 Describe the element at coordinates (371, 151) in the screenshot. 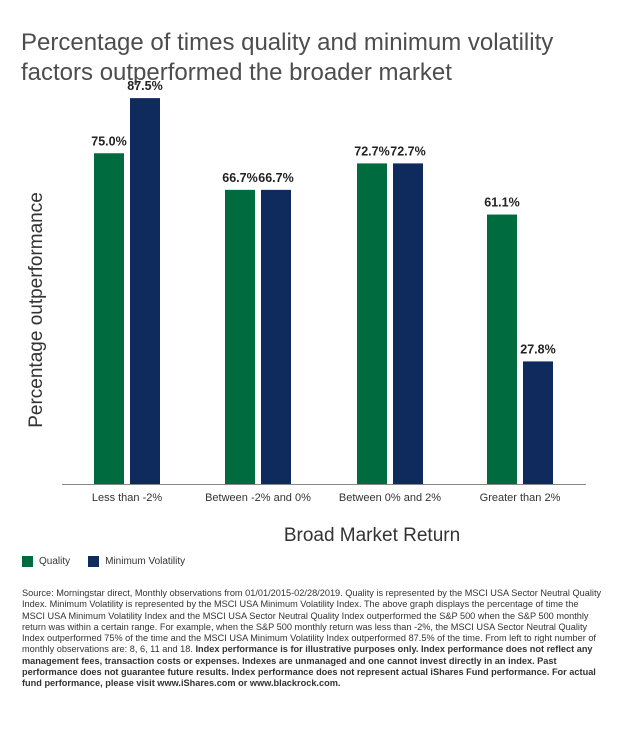

I see `data-label-quality-between-0-and-2: 72.7%` at that location.